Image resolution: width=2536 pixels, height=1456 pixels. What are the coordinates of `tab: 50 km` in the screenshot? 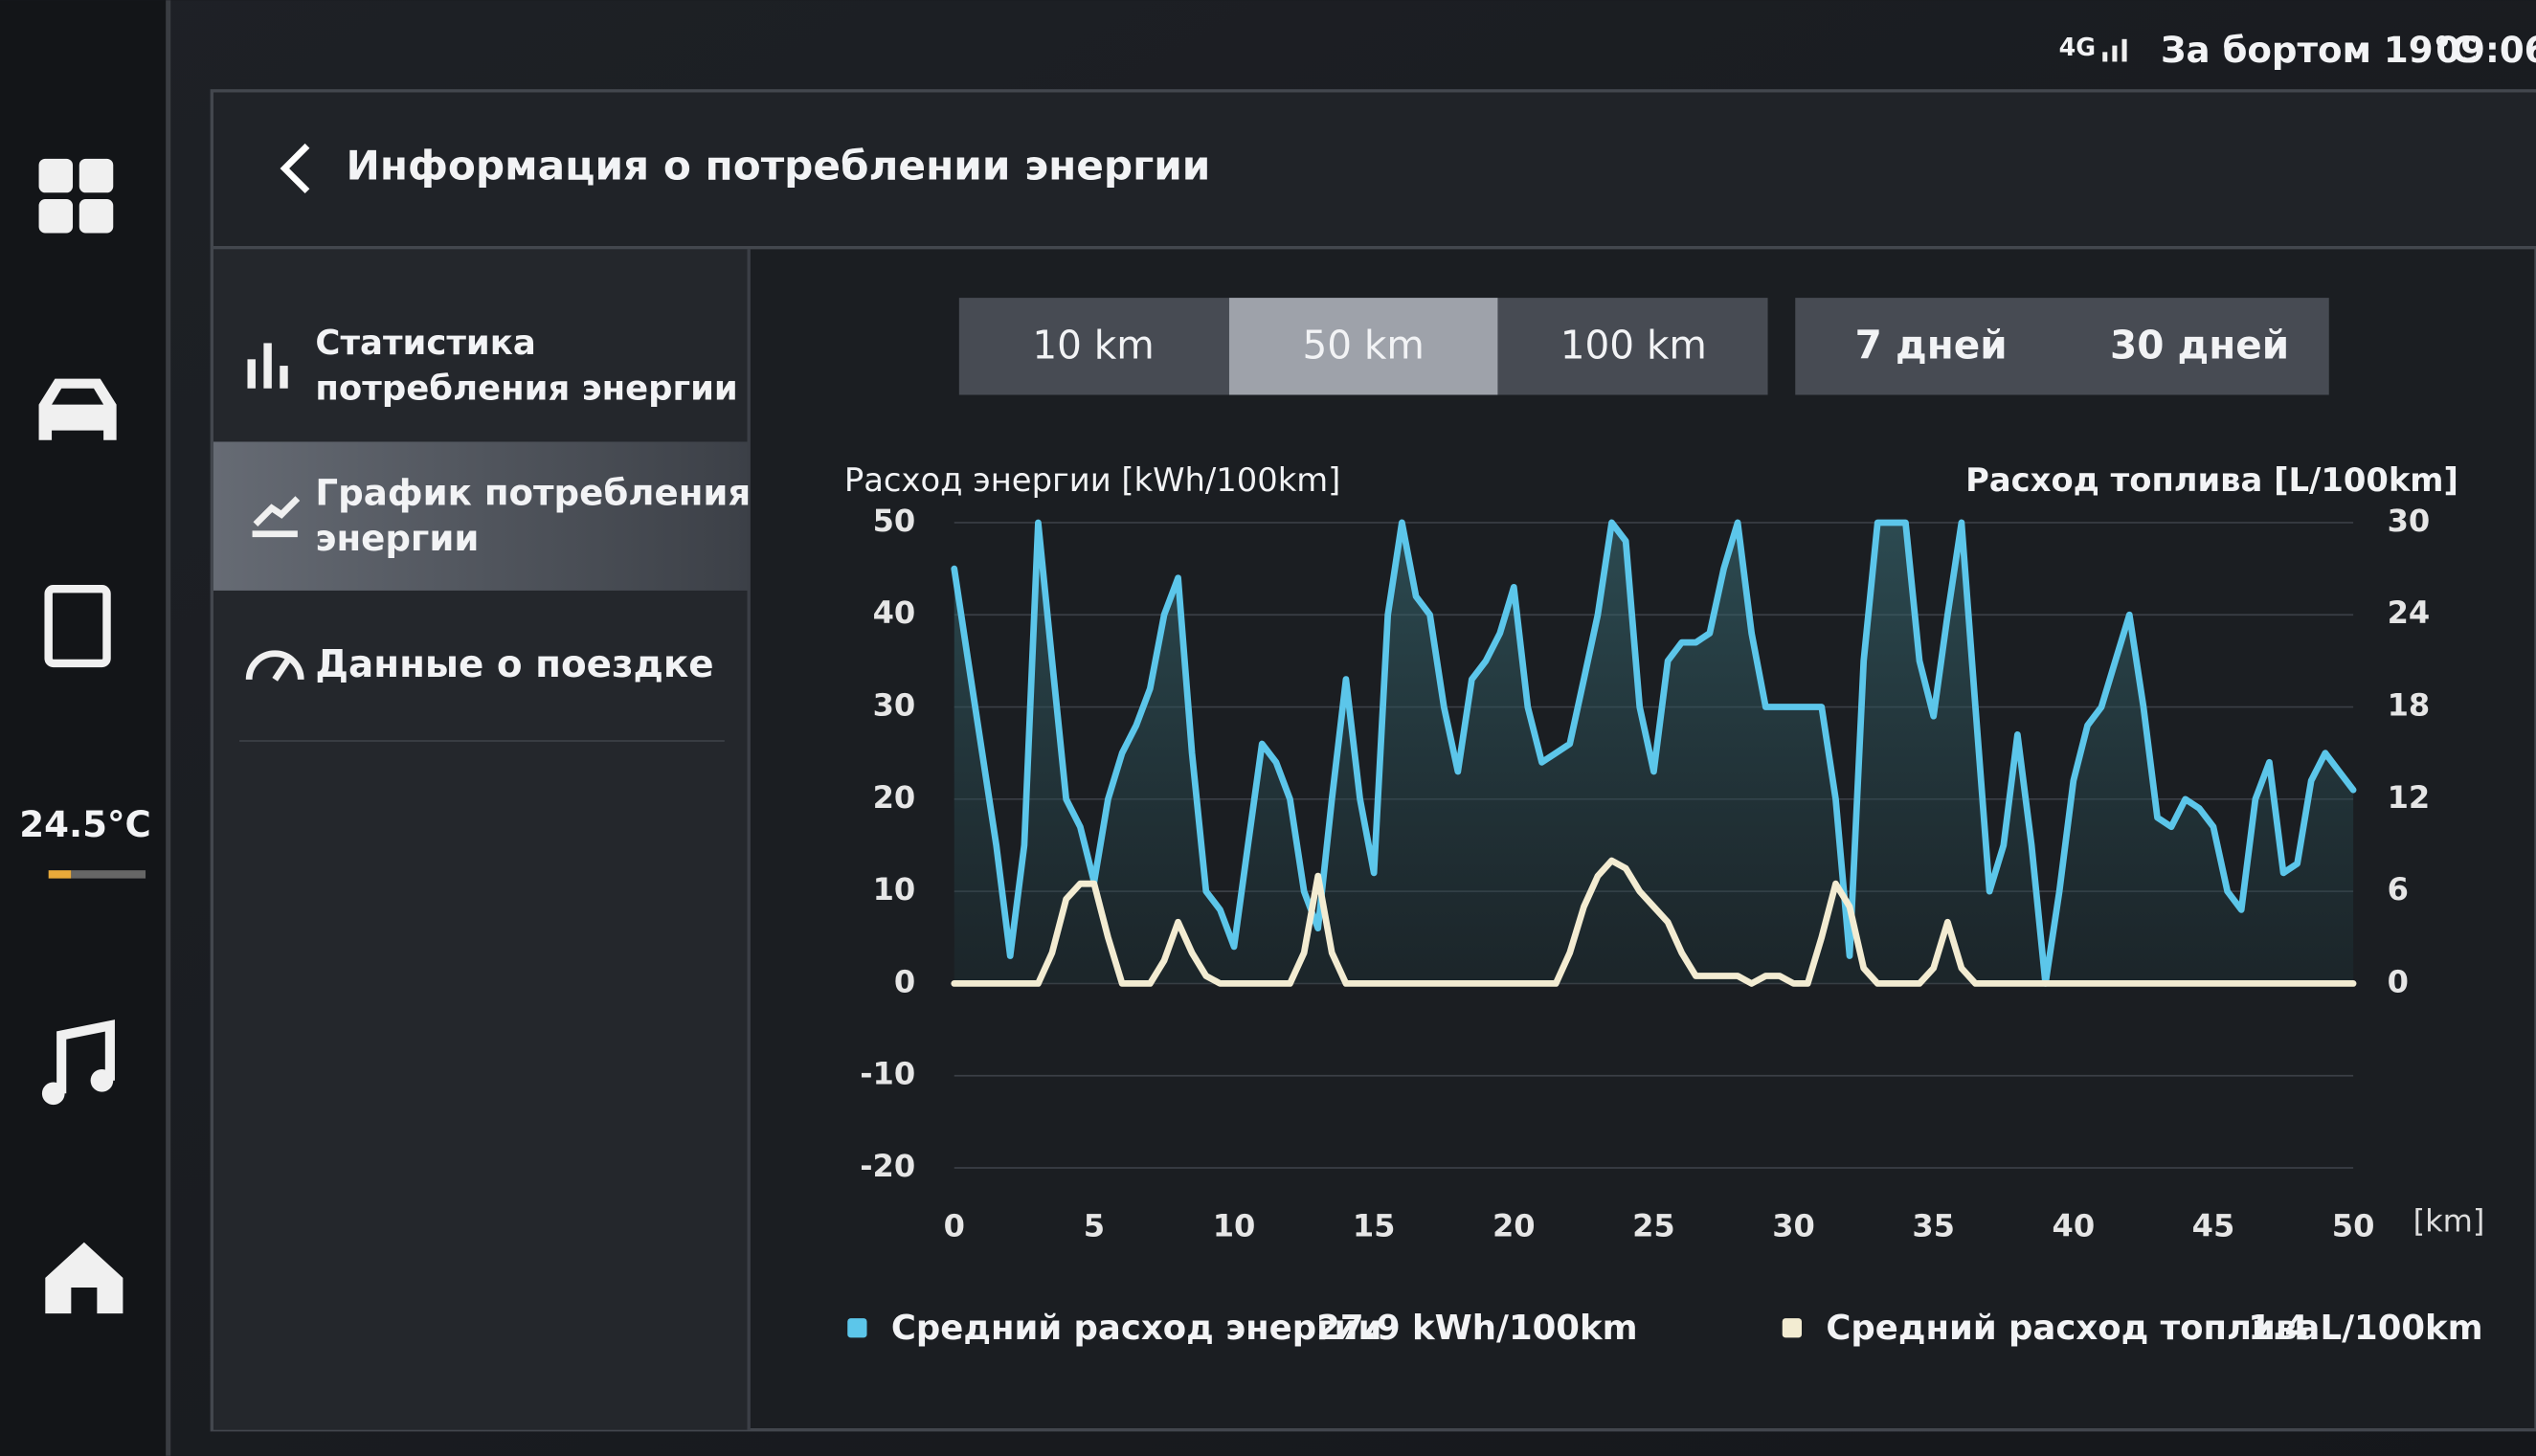 It's located at (1363, 345).